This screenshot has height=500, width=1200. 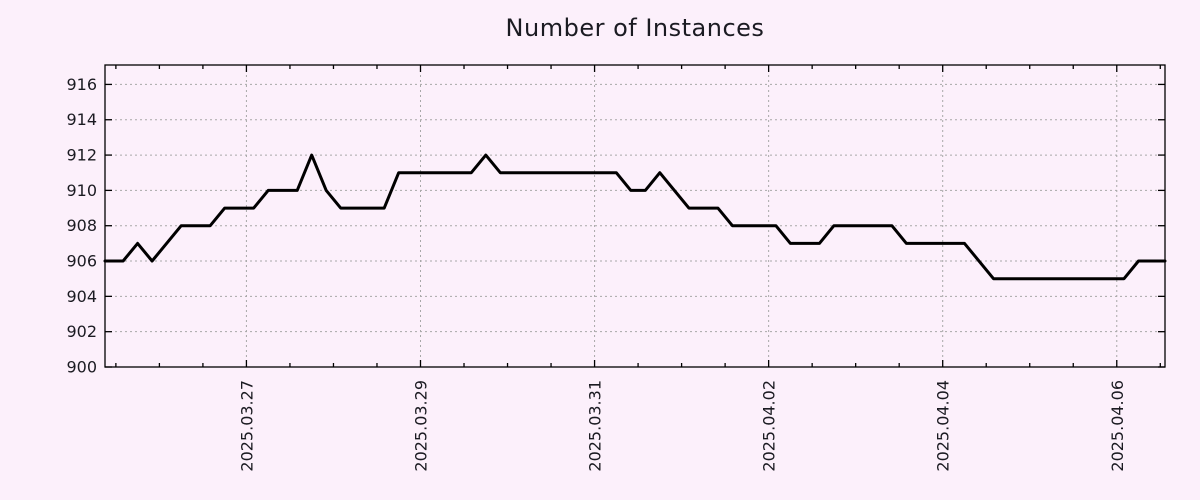 What do you see at coordinates (81, 367) in the screenshot?
I see `y-tick-label: 900` at bounding box center [81, 367].